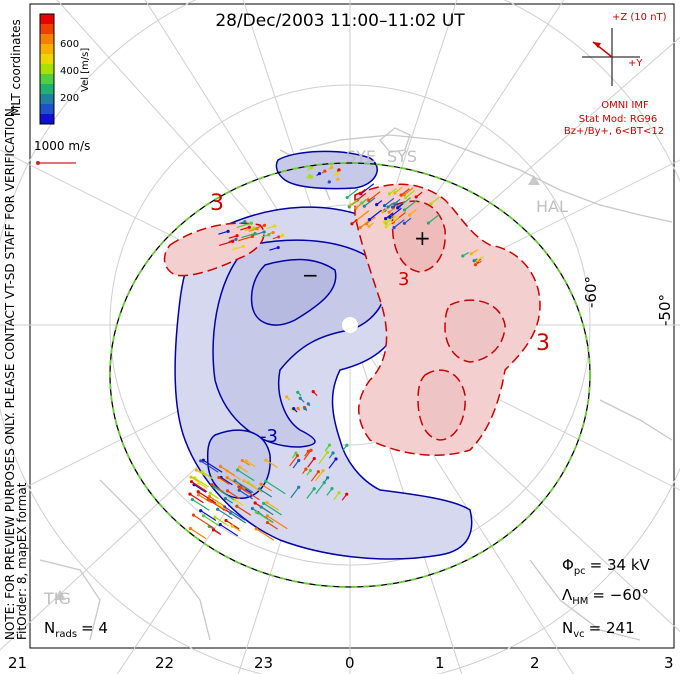  Describe the element at coordinates (597, 45) in the screenshot. I see `imf-vector-head` at that location.